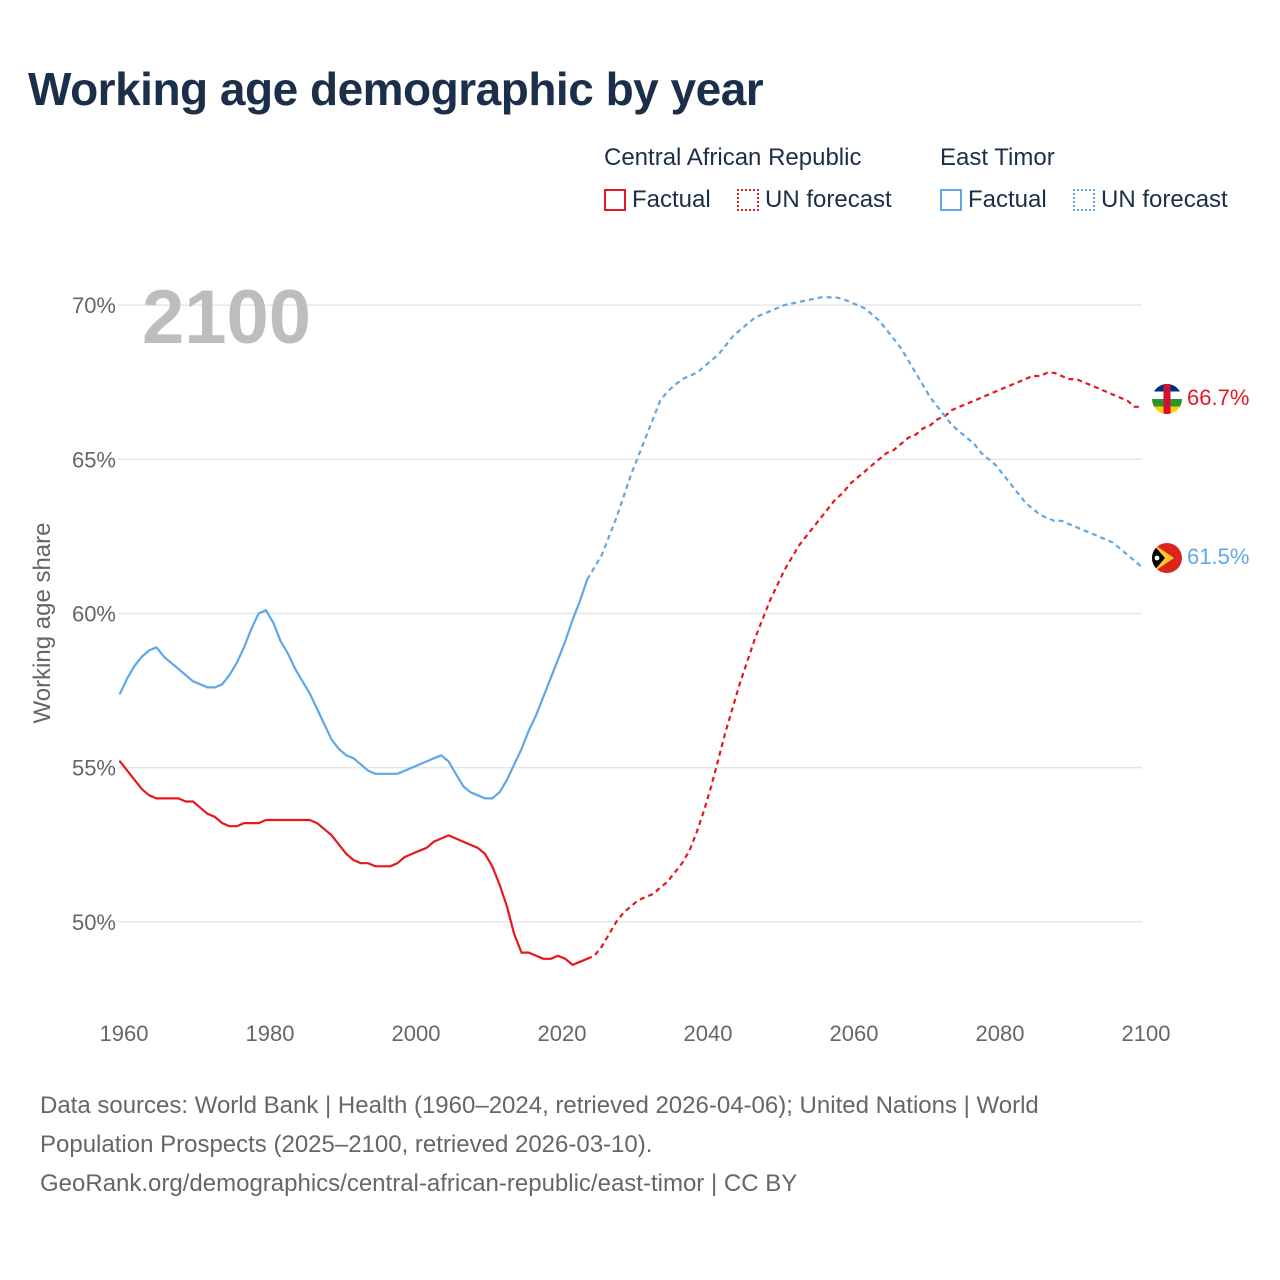 This screenshot has width=1280, height=1280. I want to click on legend-item-car-forecast: UN forecast, so click(814, 200).